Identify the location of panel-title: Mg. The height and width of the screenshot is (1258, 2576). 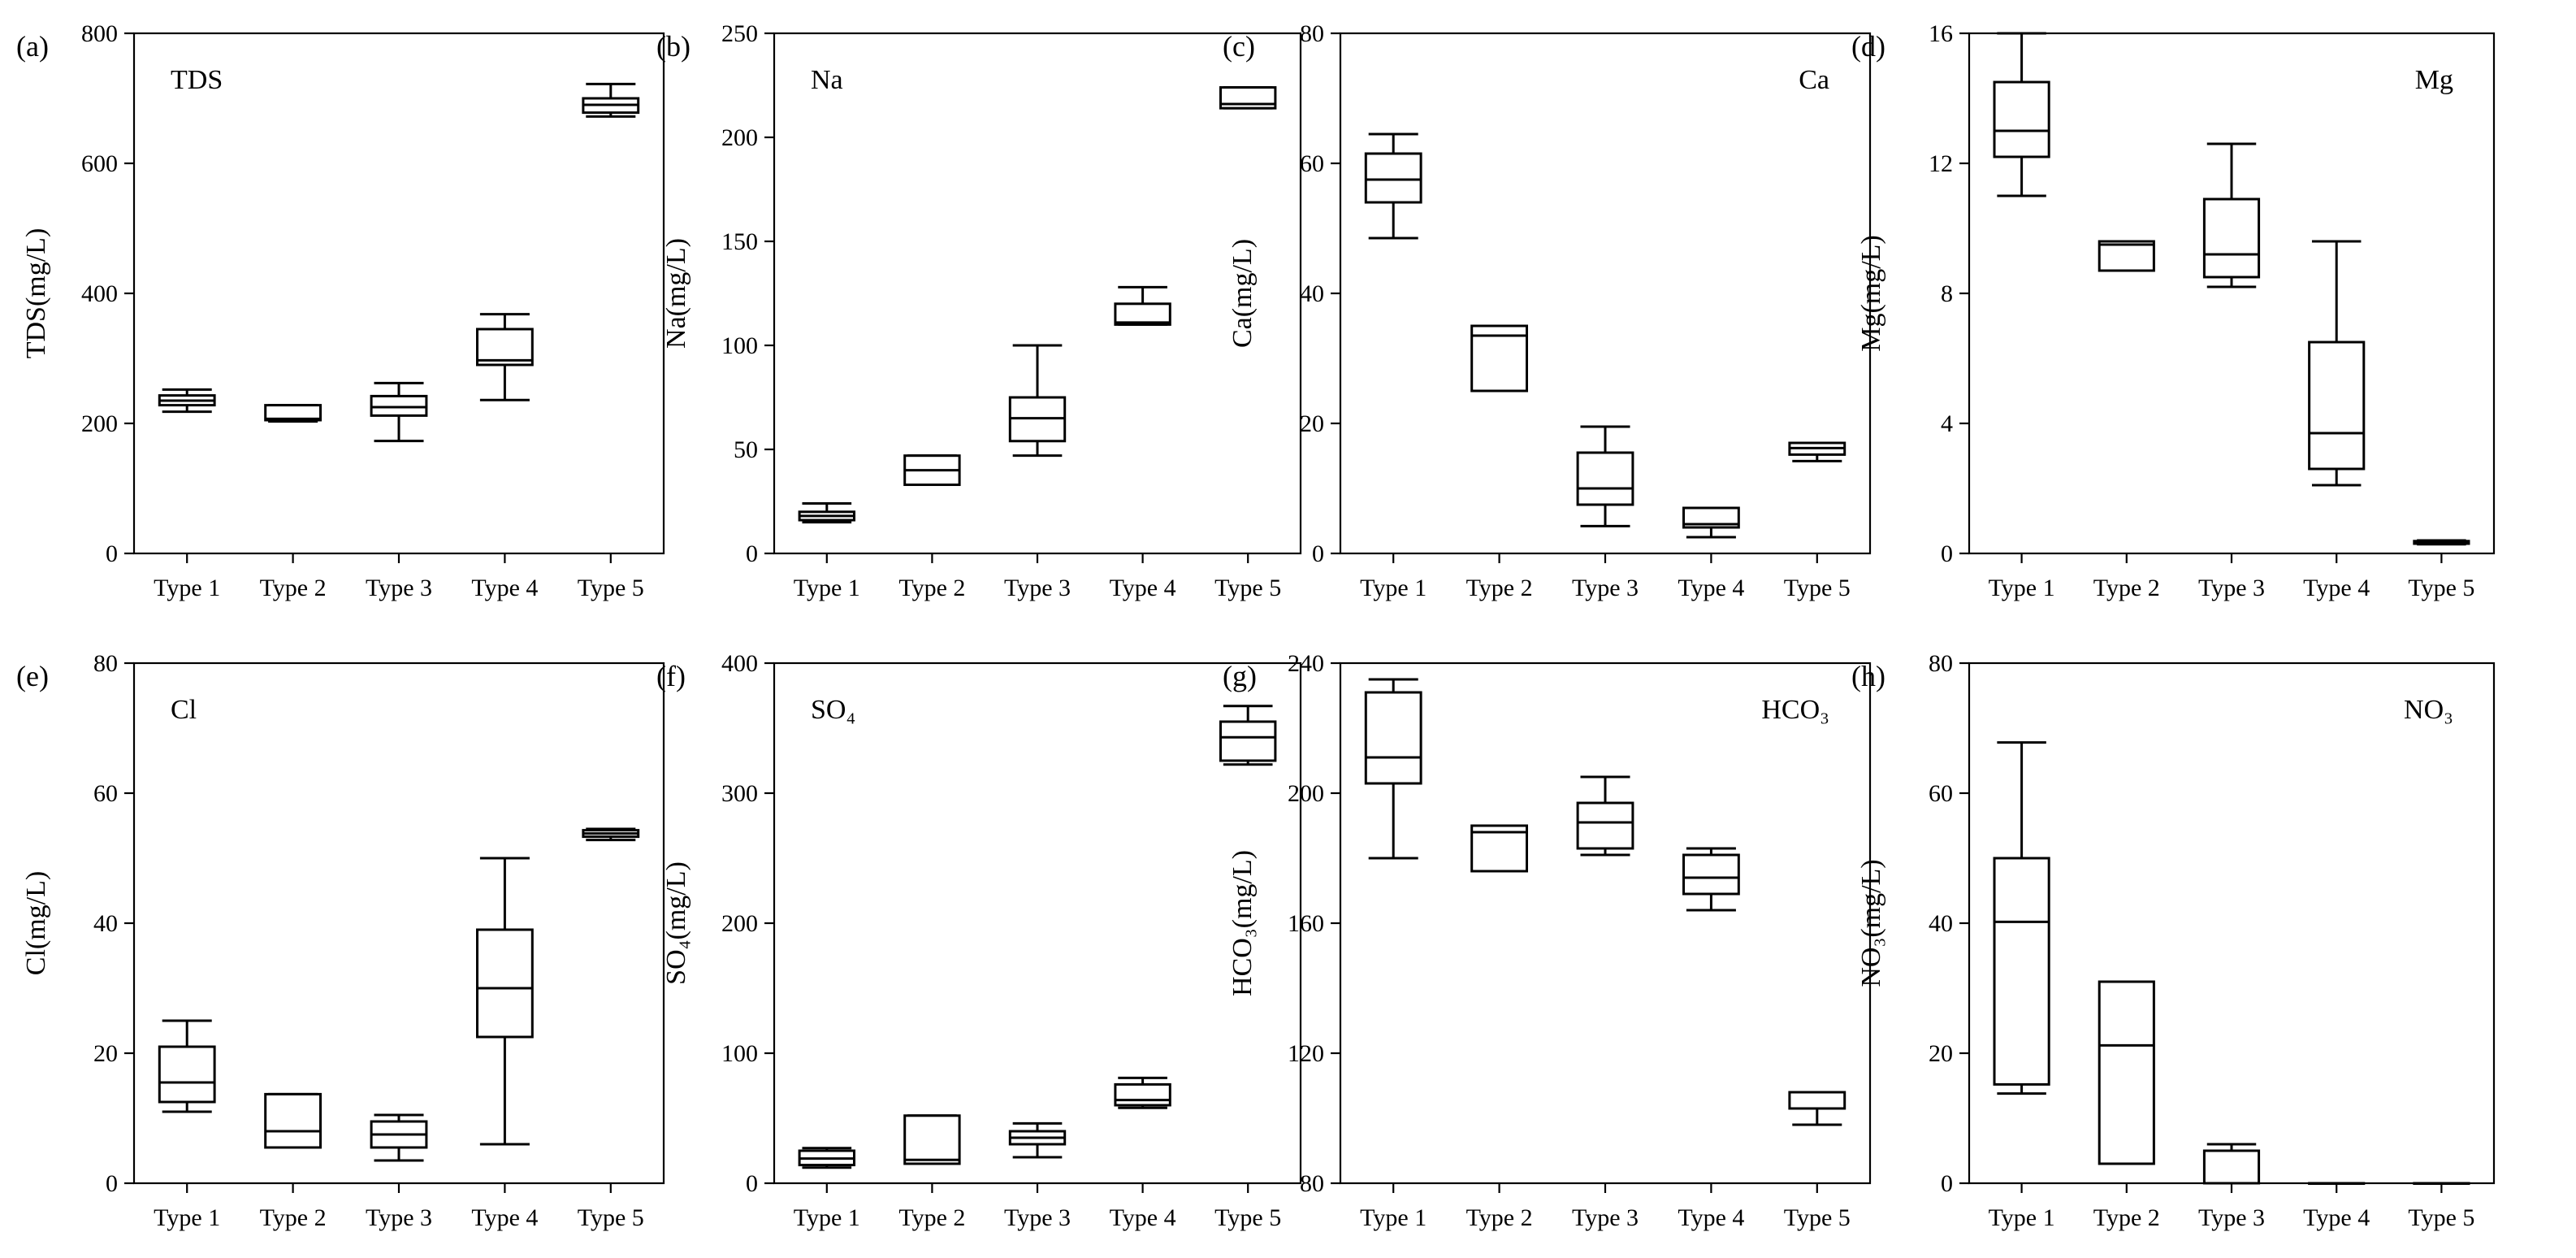
(2434, 80).